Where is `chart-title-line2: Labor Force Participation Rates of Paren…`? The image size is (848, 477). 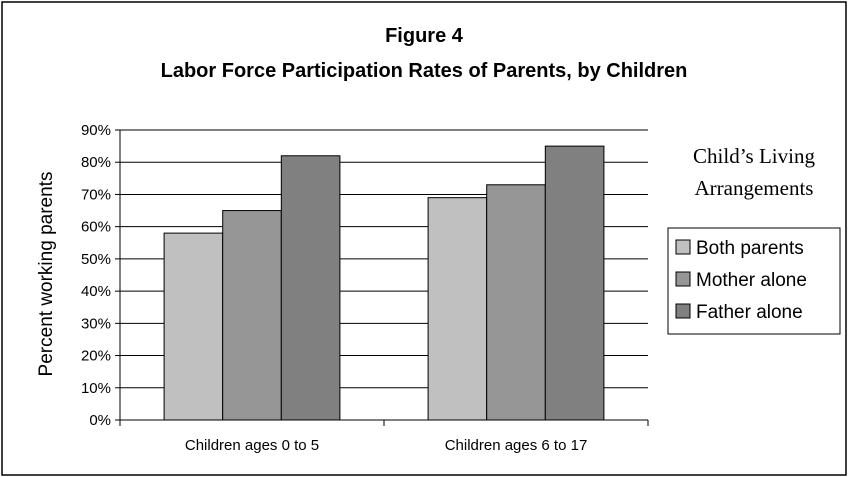 chart-title-line2: Labor Force Participation Rates of Paren… is located at coordinates (424, 71).